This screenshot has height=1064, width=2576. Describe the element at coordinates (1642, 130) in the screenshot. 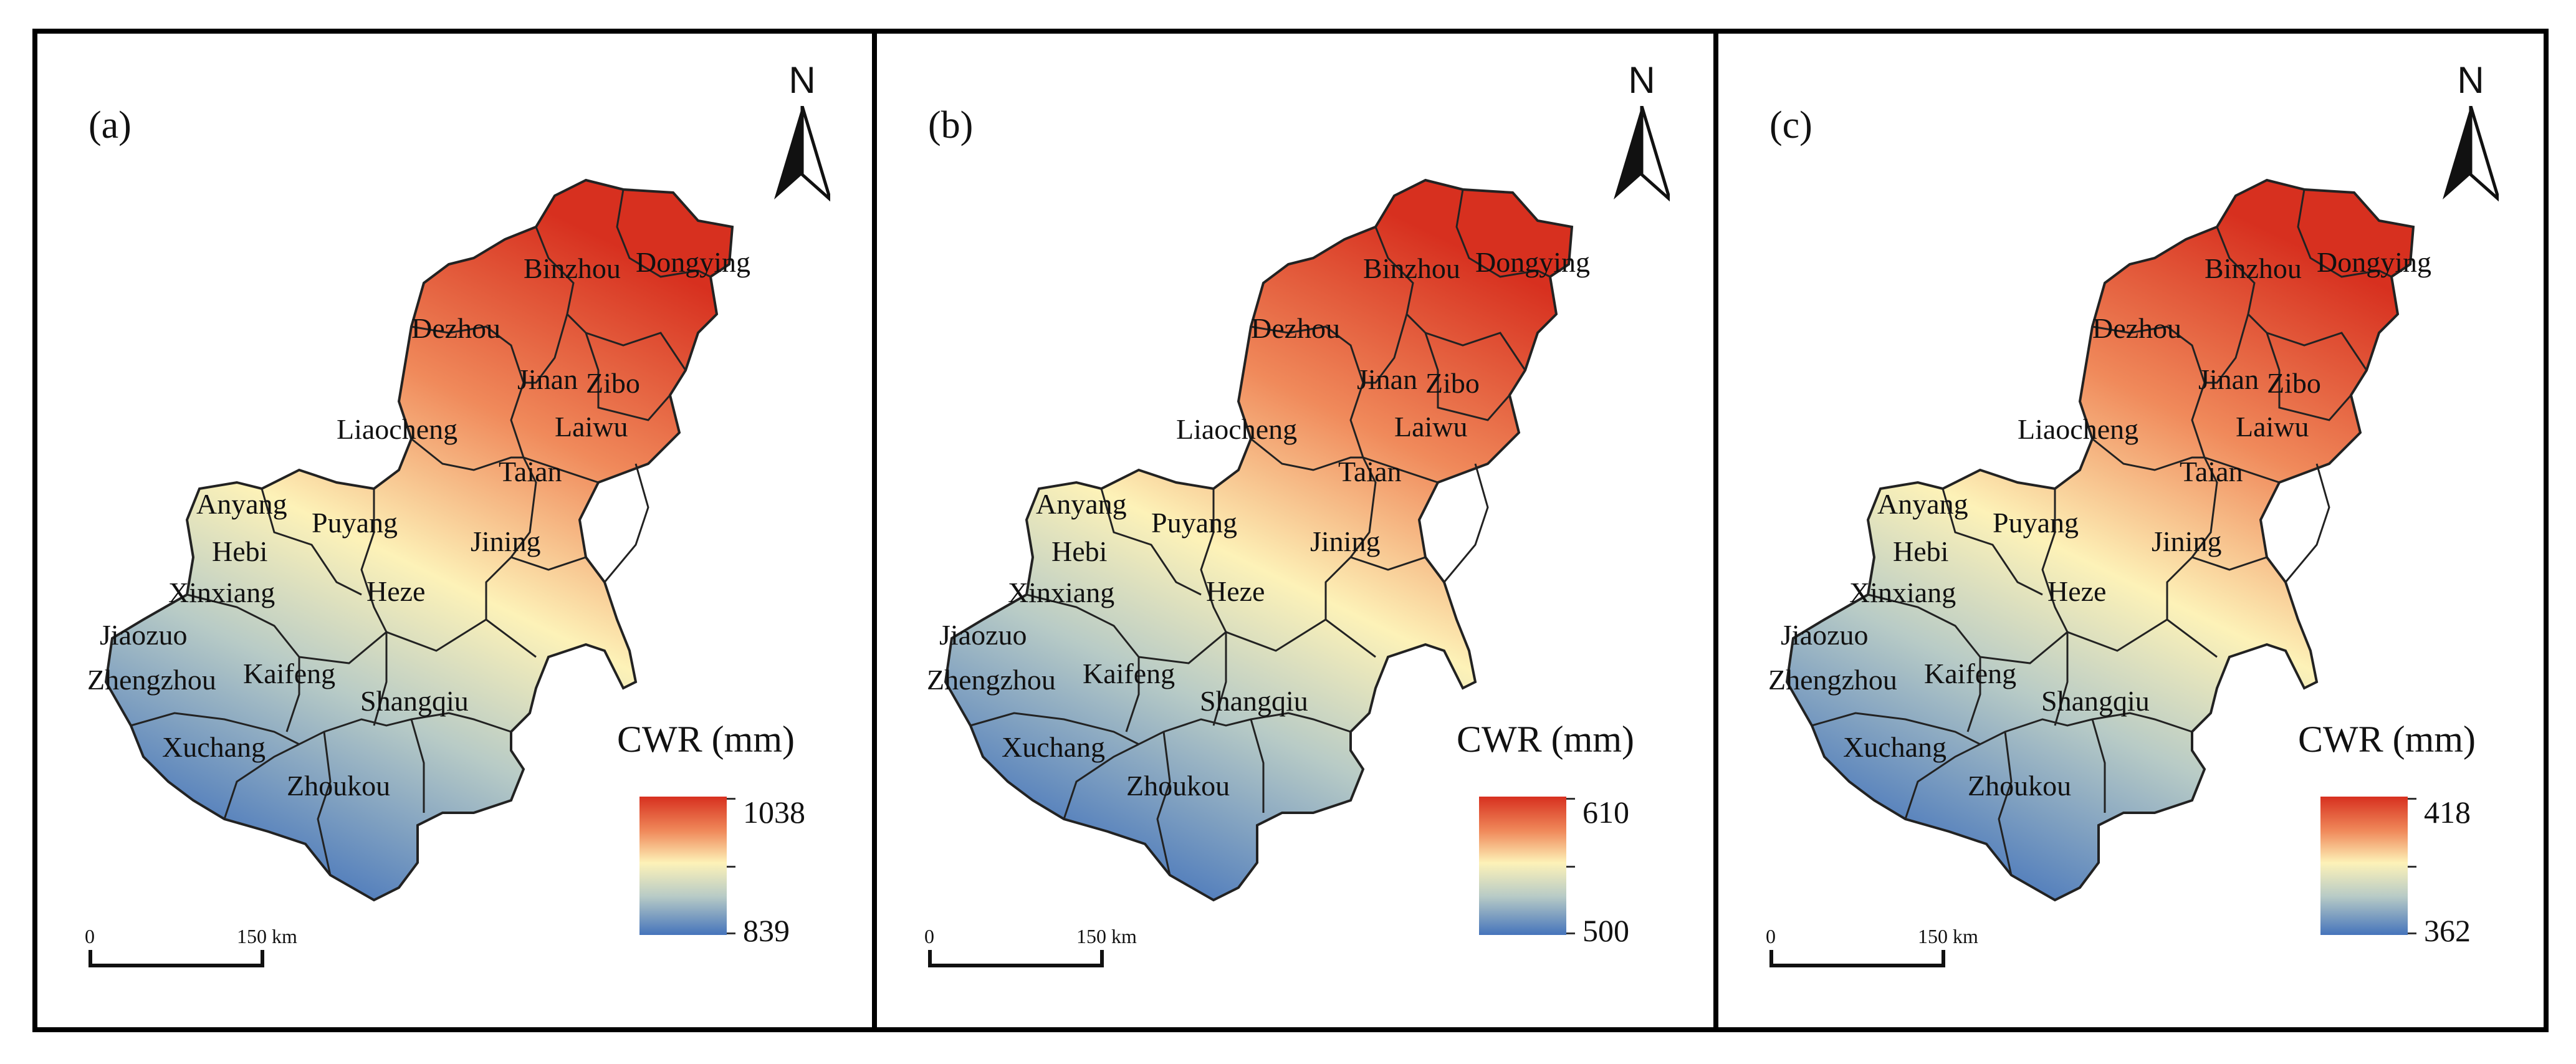

I see `north-arrow: N` at that location.